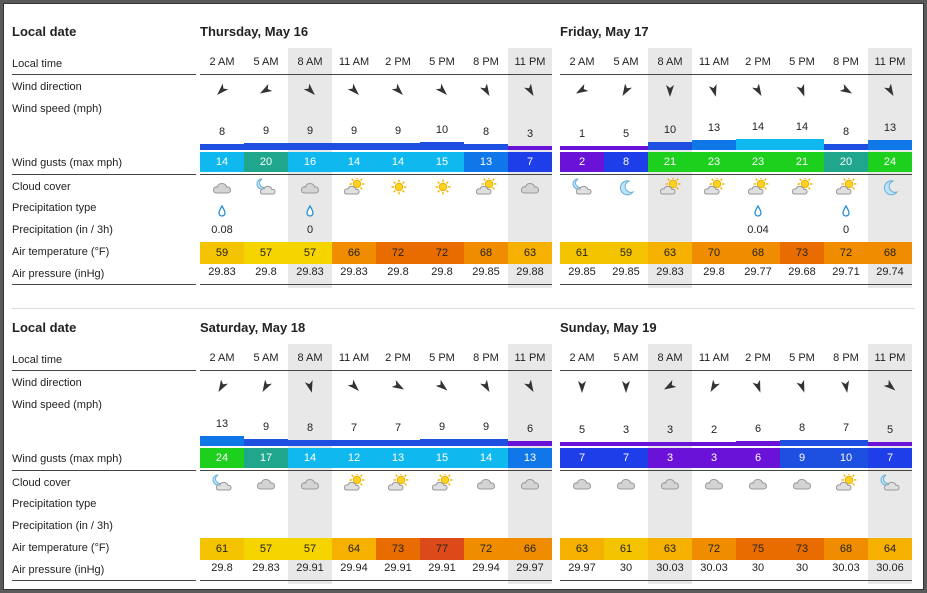  I want to click on raindrop-icon, so click(310, 210).